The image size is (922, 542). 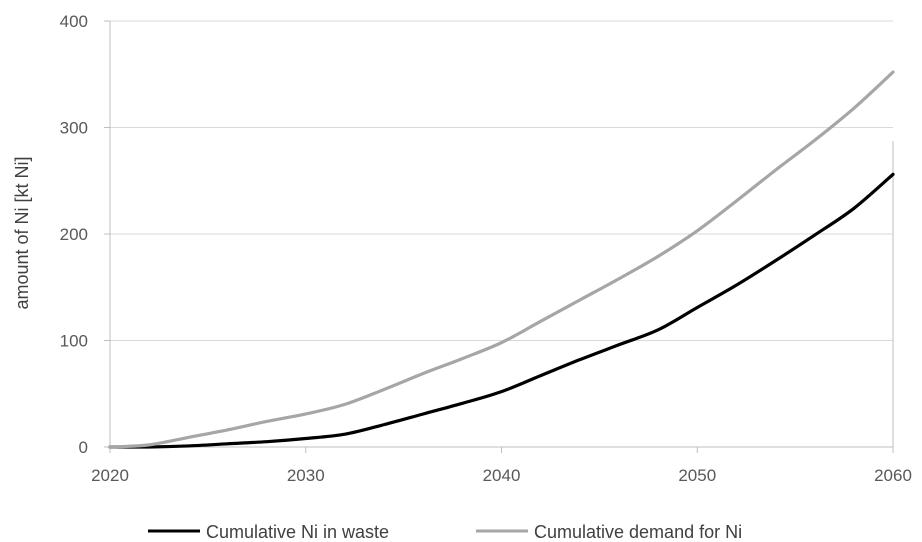 What do you see at coordinates (74, 128) in the screenshot?
I see `y-tick-label-300: 300` at bounding box center [74, 128].